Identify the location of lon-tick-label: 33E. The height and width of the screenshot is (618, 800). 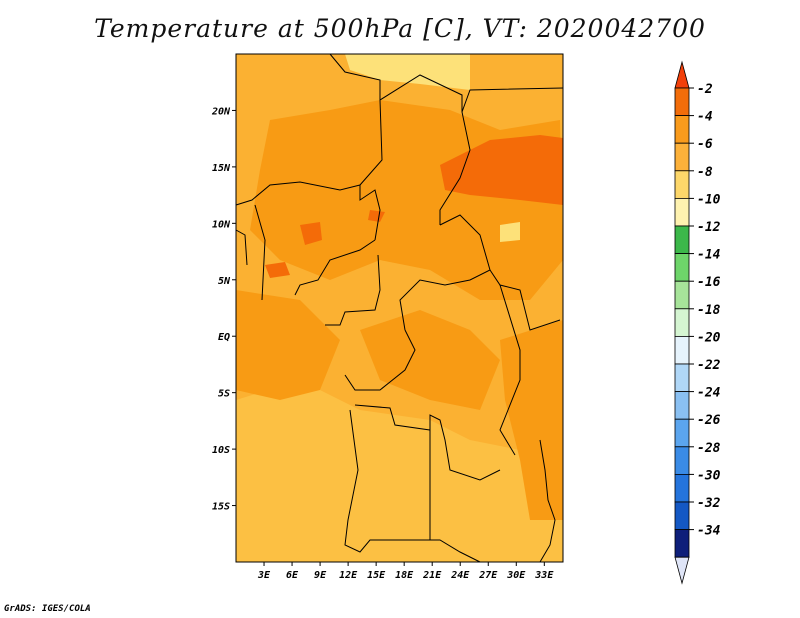
(544, 575).